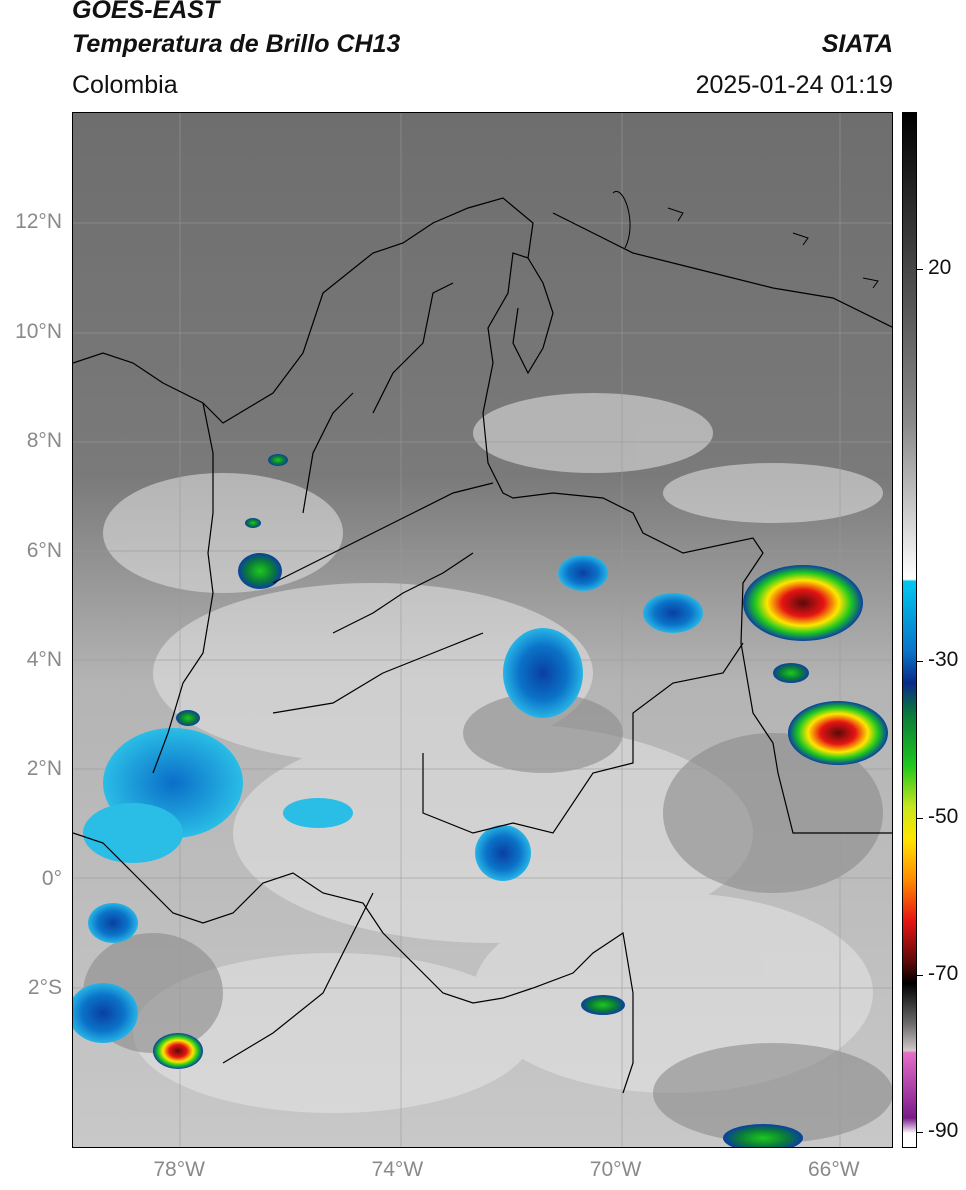  What do you see at coordinates (745, 239) in the screenshot?
I see `coastline-islands` at bounding box center [745, 239].